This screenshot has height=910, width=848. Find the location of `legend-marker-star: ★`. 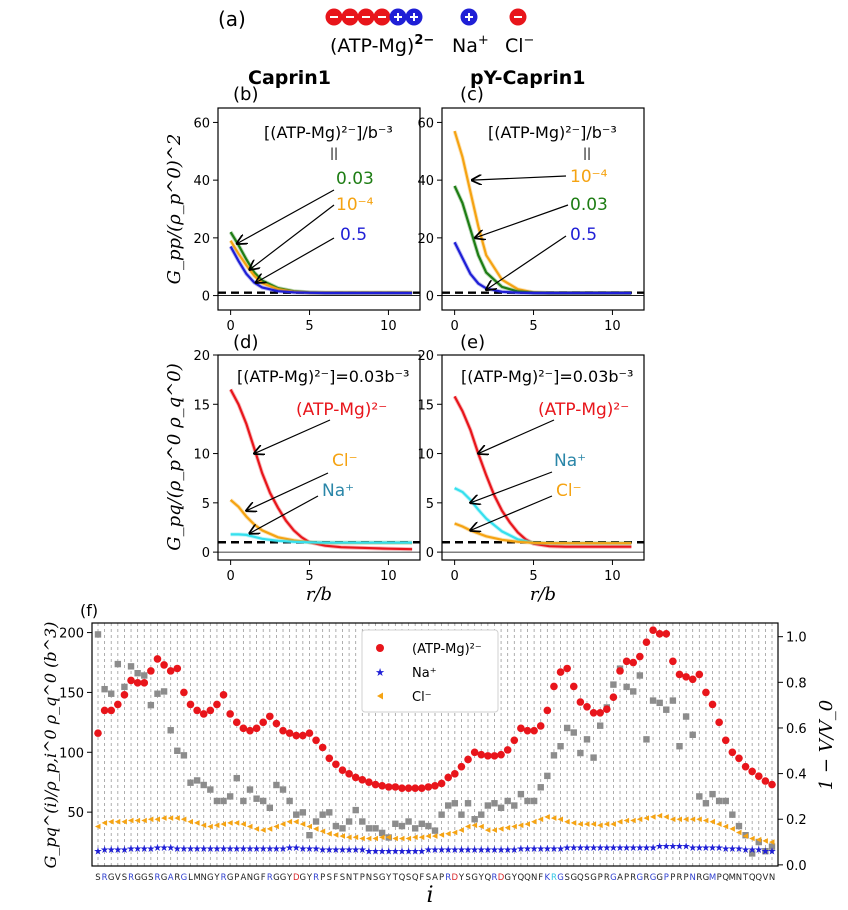

legend-marker-star: ★ is located at coordinates (380, 672).